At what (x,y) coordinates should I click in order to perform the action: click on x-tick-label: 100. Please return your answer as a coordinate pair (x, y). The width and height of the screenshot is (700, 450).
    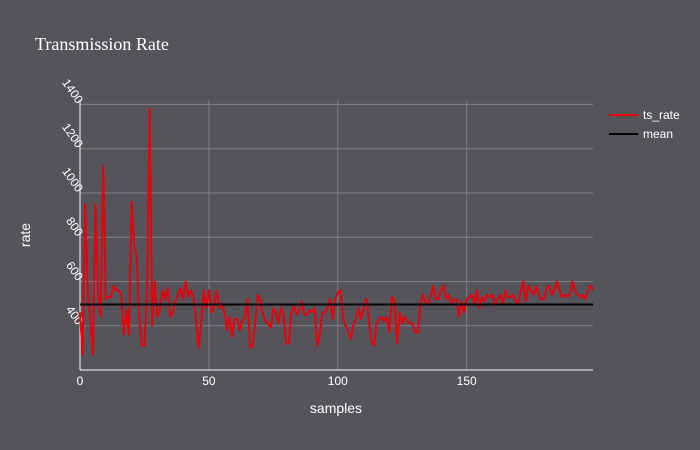
    Looking at the image, I should click on (338, 381).